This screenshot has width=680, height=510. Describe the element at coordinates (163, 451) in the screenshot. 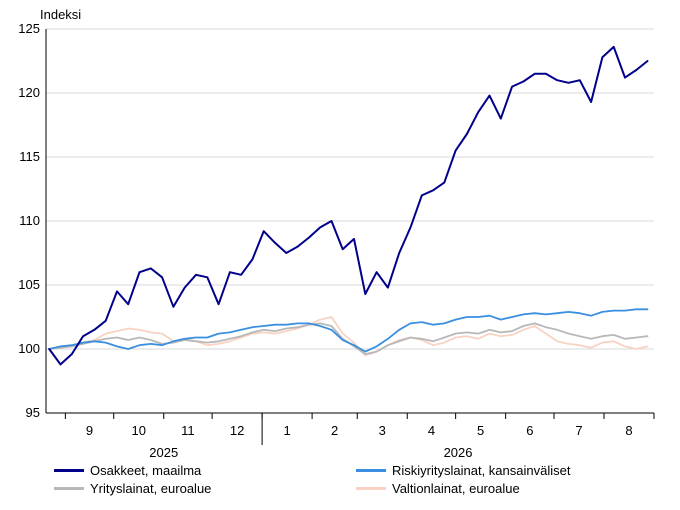

I see `x-year-label-2025: 2025` at that location.